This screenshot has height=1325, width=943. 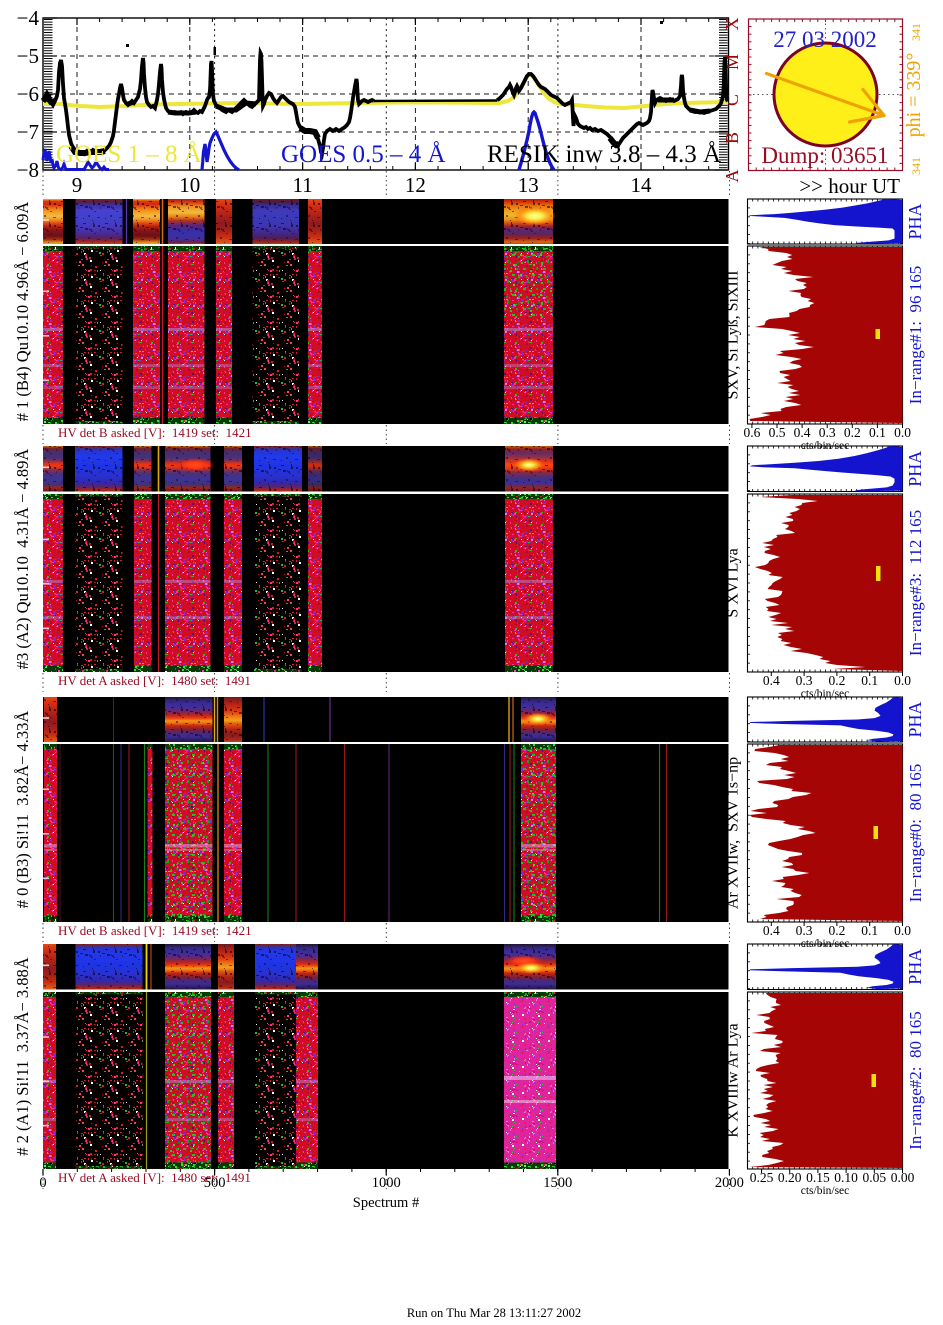 I want to click on svg-text: 0.10, so click(x=846, y=1177).